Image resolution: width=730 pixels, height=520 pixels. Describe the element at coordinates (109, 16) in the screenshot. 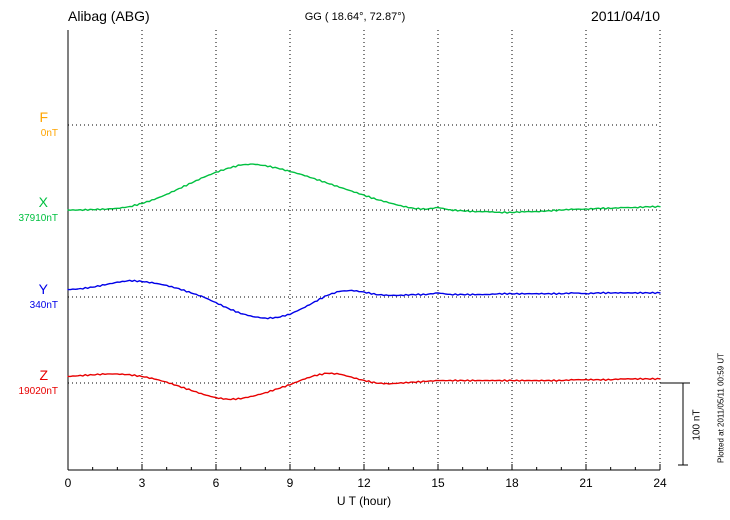

I see `station-title: Alibag (ABG)` at that location.